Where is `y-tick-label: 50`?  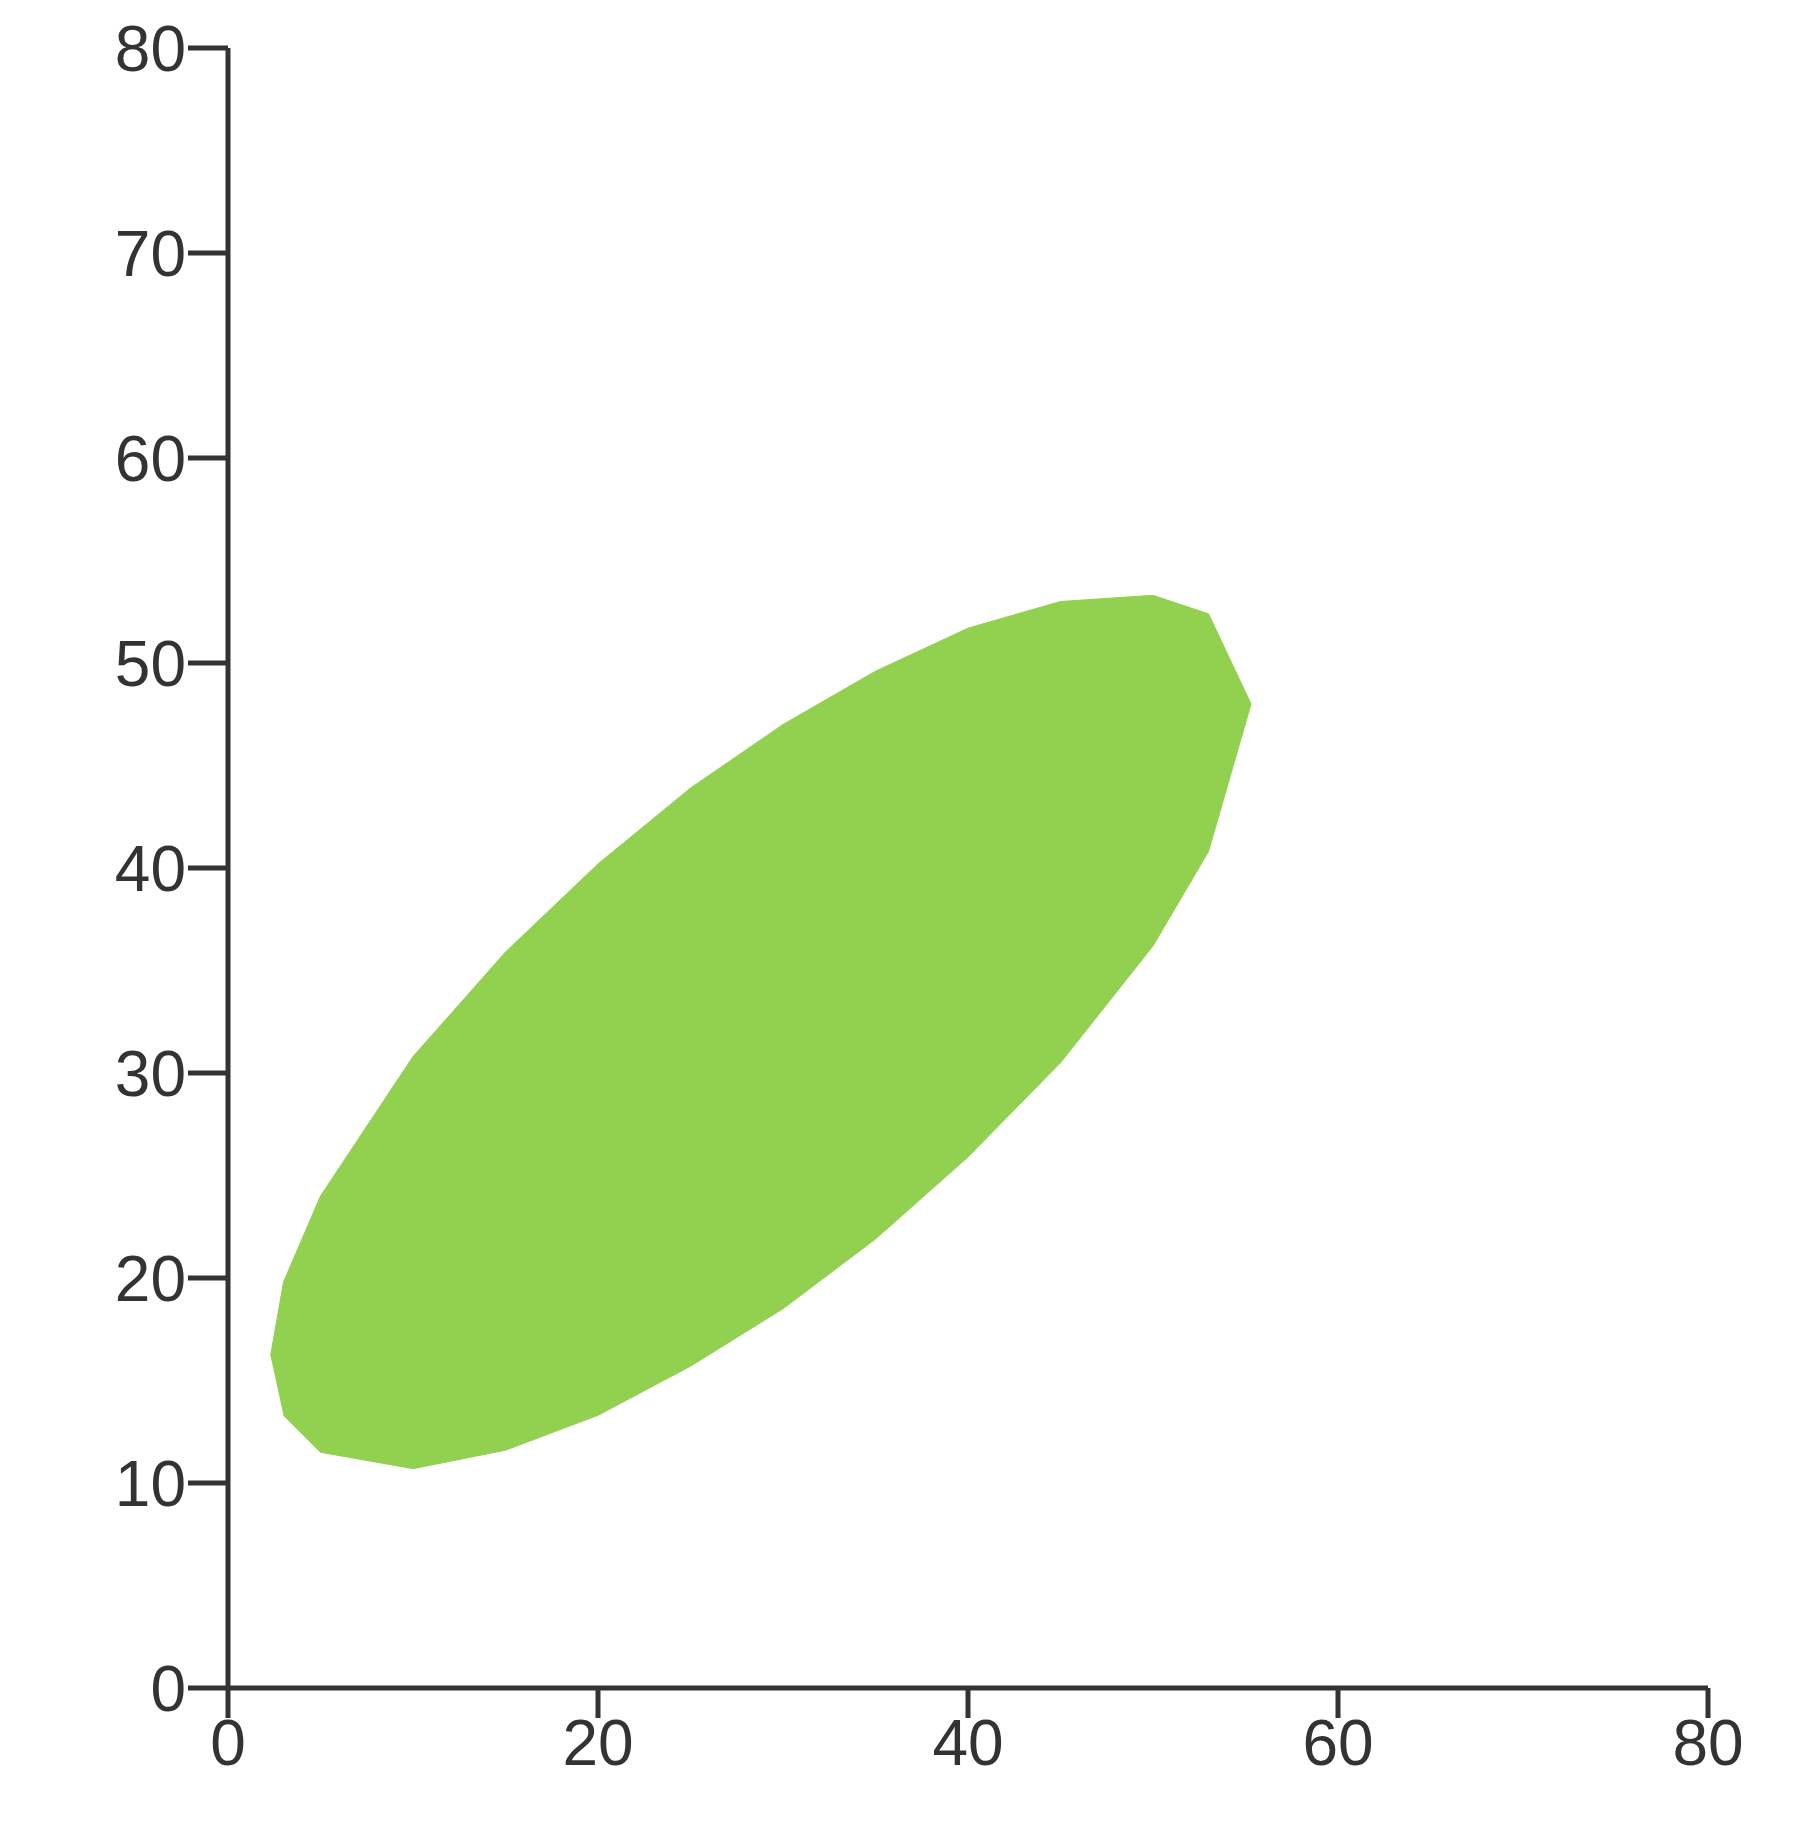
y-tick-label: 50 is located at coordinates (150, 663).